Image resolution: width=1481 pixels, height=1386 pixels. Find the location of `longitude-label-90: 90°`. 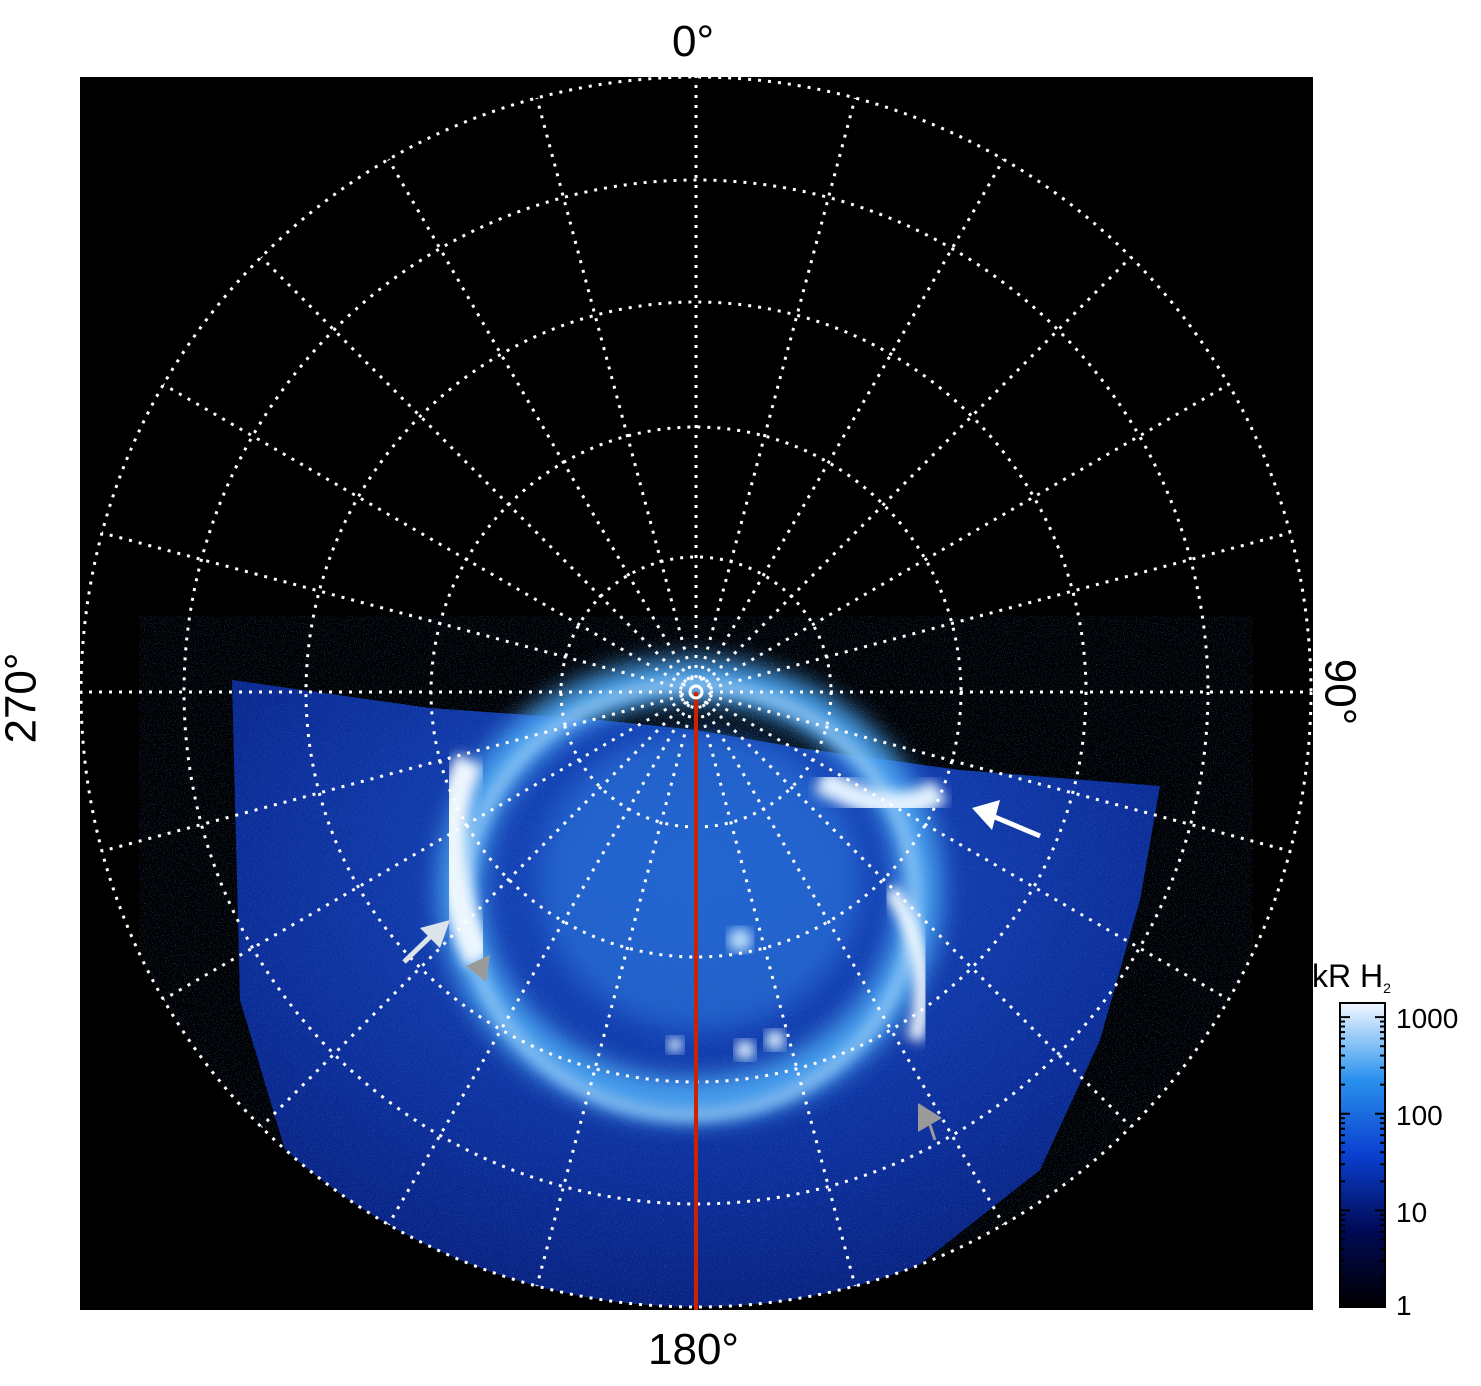

longitude-label-90: 90° is located at coordinates (1340, 692).